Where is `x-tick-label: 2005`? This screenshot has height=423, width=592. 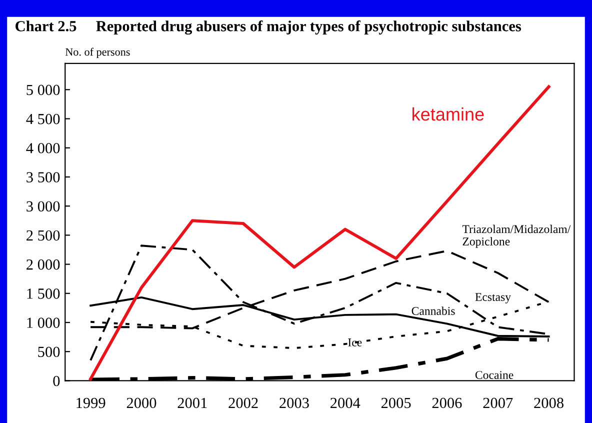
x-tick-label: 2005 is located at coordinates (396, 403).